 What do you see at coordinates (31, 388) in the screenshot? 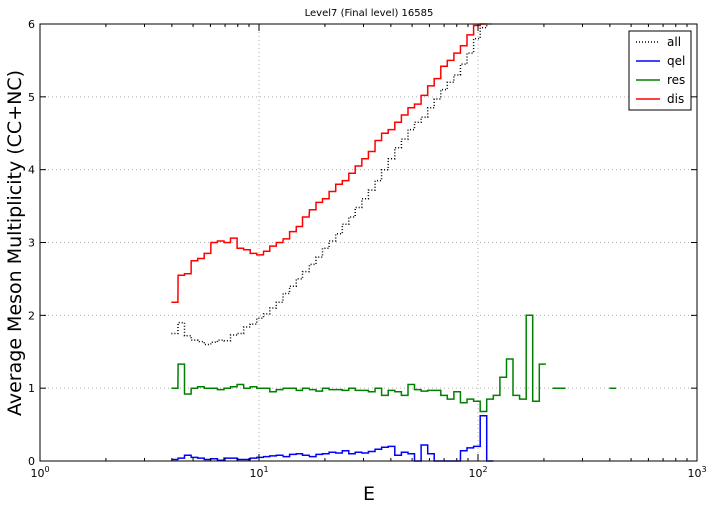
I see `y-tick-label: 1` at bounding box center [31, 388].